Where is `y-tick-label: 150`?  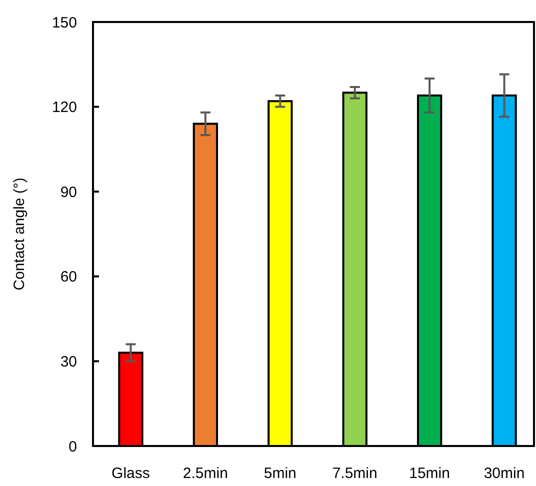
y-tick-label: 150 is located at coordinates (64, 23).